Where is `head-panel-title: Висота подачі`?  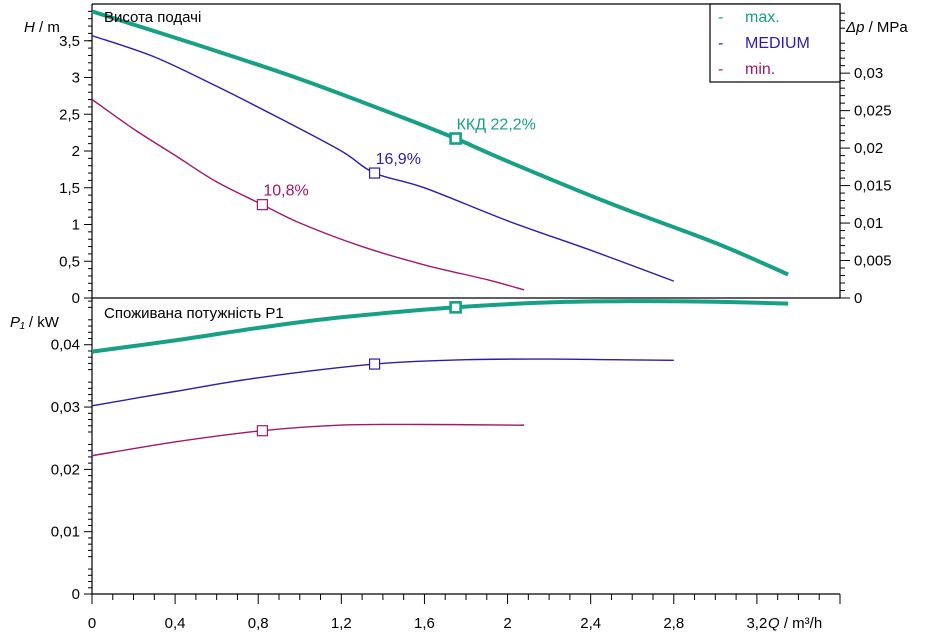 head-panel-title: Висота подачі is located at coordinates (152, 17).